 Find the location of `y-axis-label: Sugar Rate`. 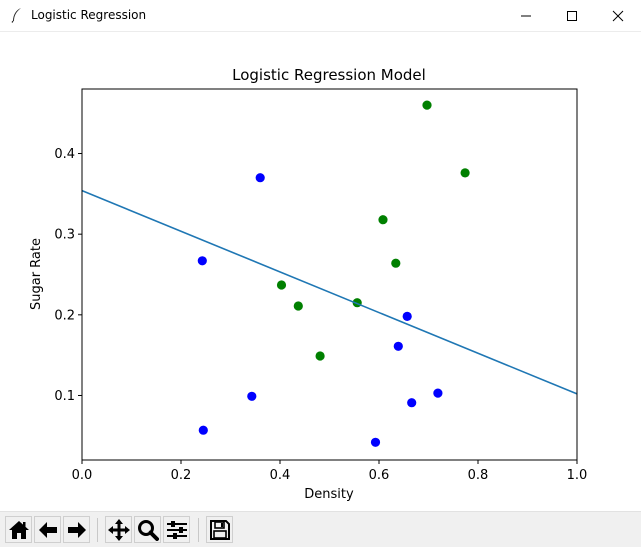

y-axis-label: Sugar Rate is located at coordinates (36, 274).